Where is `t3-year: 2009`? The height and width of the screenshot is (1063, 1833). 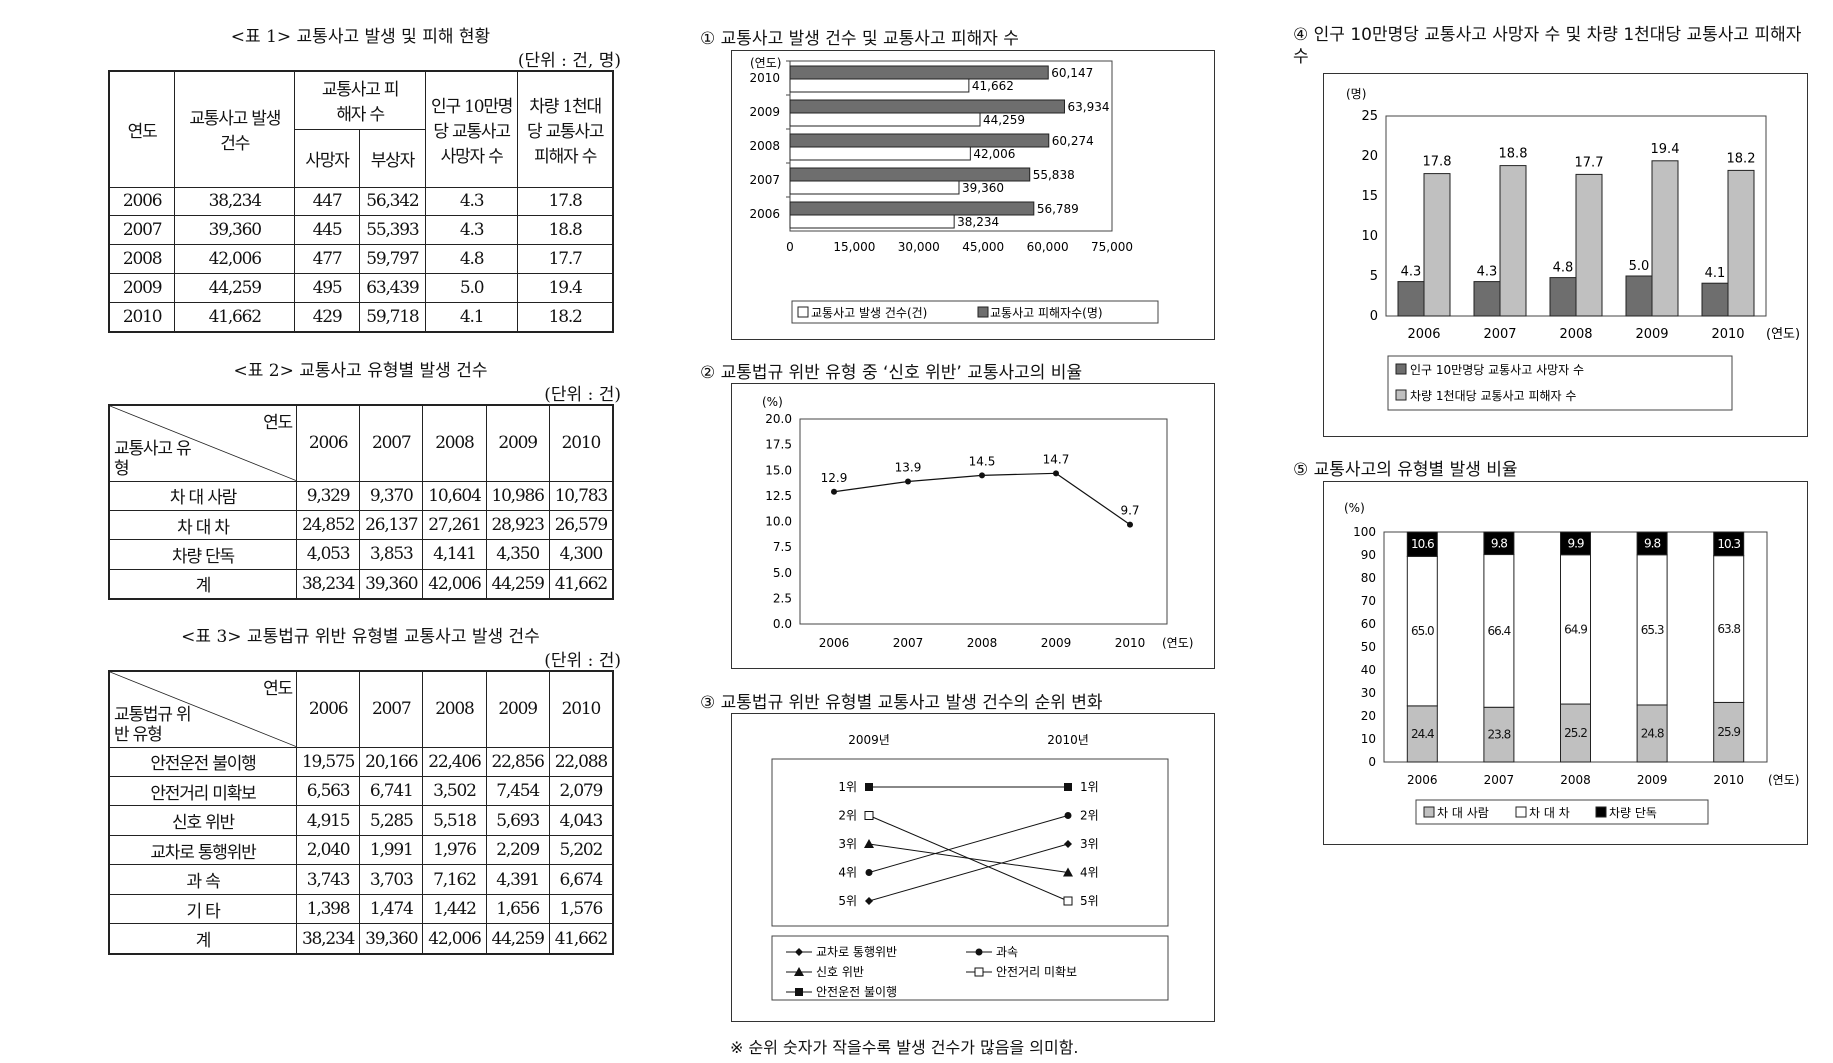
t3-year: 2009 is located at coordinates (517, 709).